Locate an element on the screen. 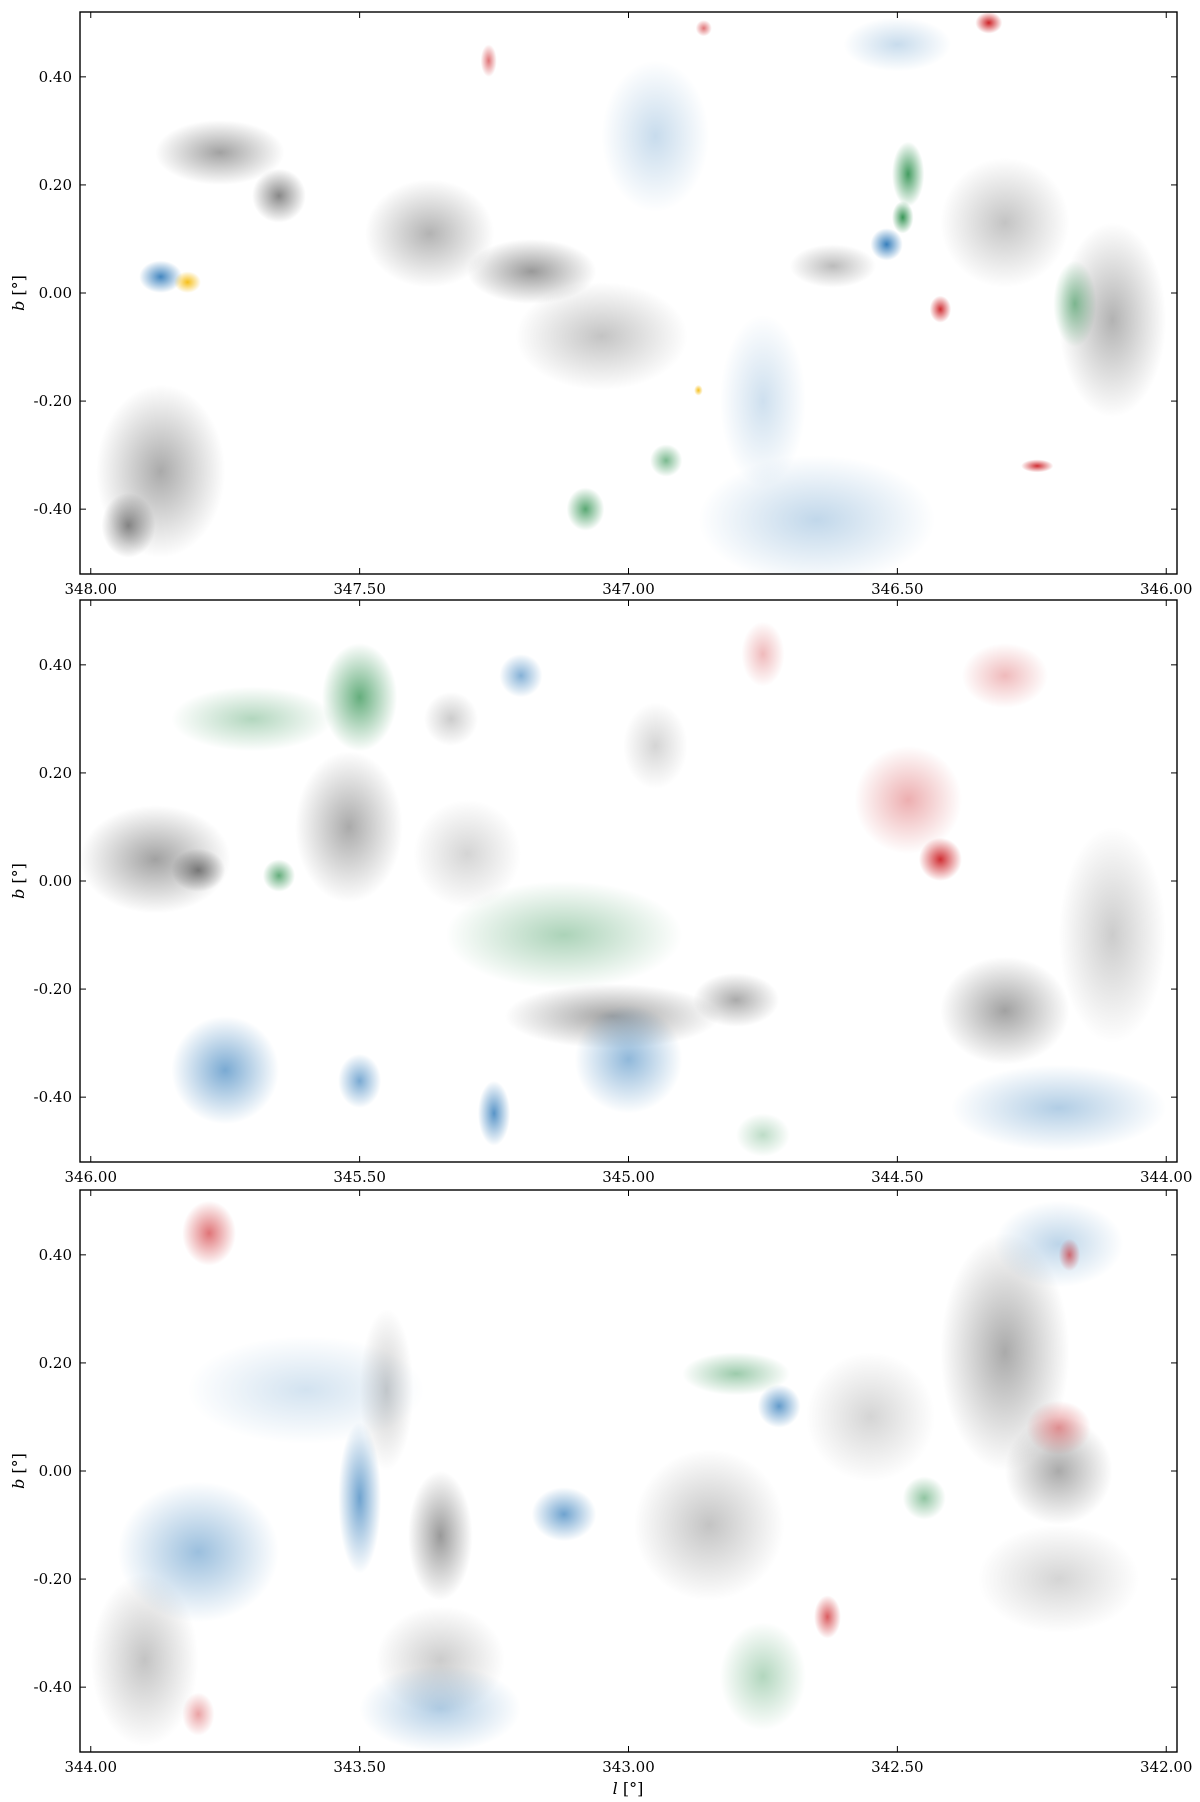  panel-bottom-xlabel: l [°] is located at coordinates (628, 1788).